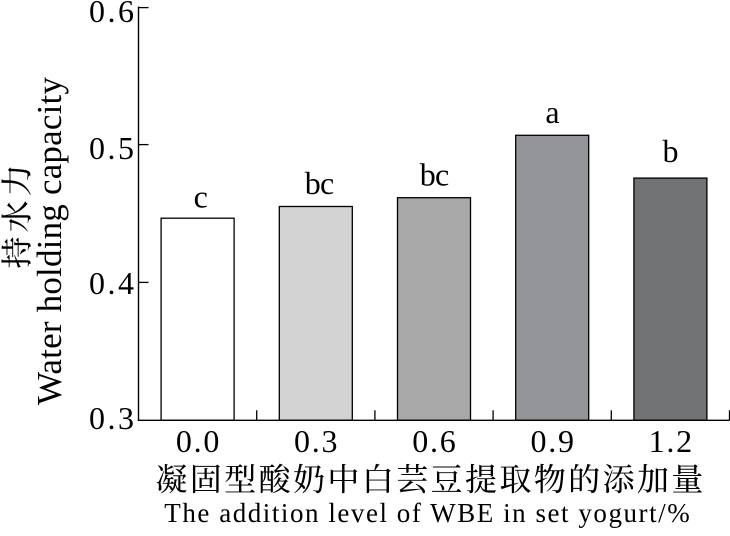 The width and height of the screenshot is (730, 536). What do you see at coordinates (552, 441) in the screenshot?
I see `svg-text: 0.9` at bounding box center [552, 441].